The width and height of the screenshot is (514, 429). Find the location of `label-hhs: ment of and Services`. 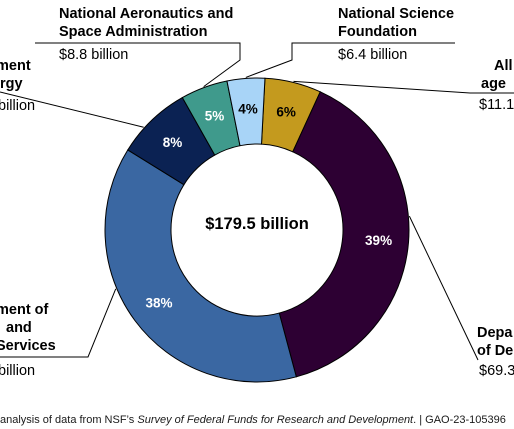

label-hhs: ment of and Services is located at coordinates (28, 328).